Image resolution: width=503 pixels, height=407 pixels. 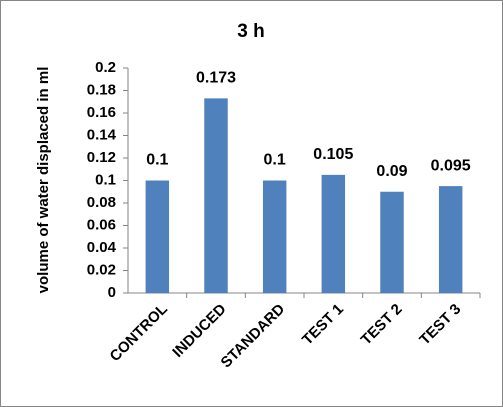 I want to click on y-tick-label: 0.04, so click(x=102, y=247).